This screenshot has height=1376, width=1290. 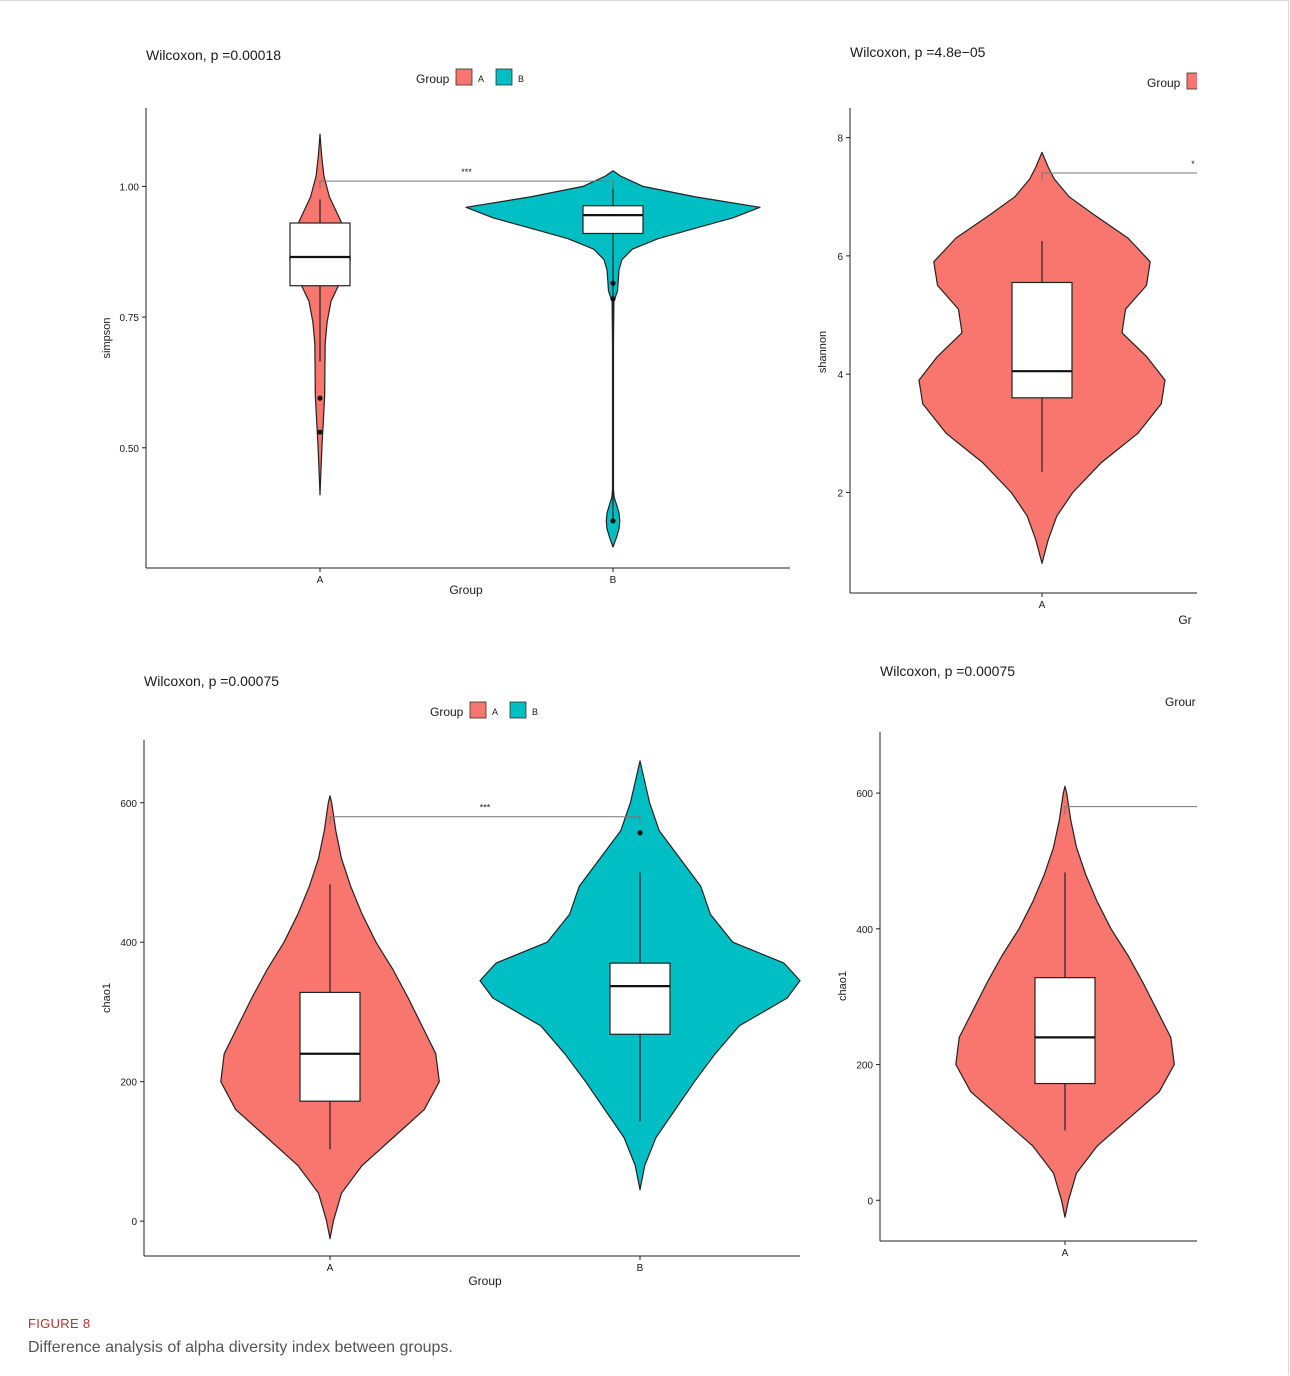 I want to click on y-tick-label: 2, so click(x=840, y=493).